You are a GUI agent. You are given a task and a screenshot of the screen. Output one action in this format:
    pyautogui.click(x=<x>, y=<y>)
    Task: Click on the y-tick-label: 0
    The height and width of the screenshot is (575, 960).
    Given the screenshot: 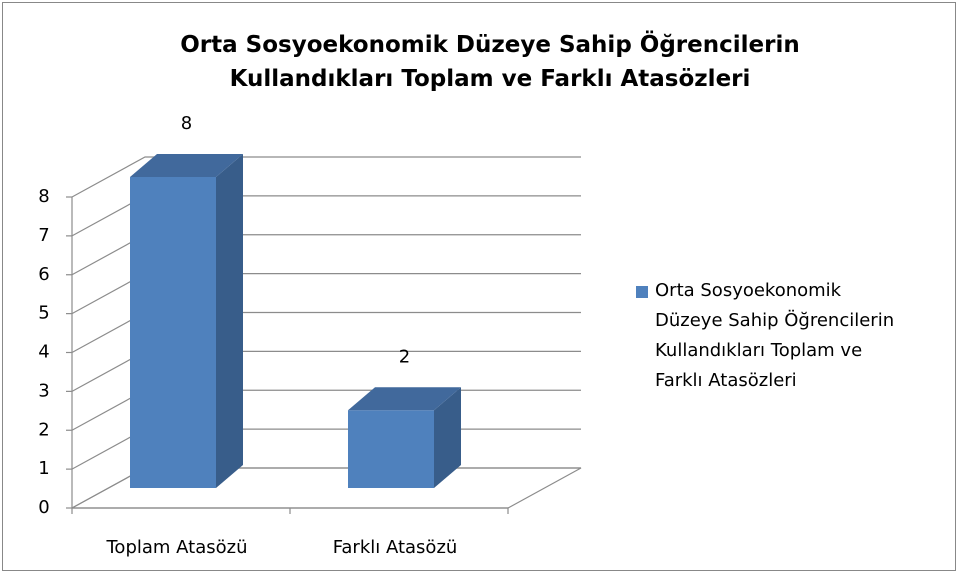 What is the action you would take?
    pyautogui.click(x=43, y=507)
    